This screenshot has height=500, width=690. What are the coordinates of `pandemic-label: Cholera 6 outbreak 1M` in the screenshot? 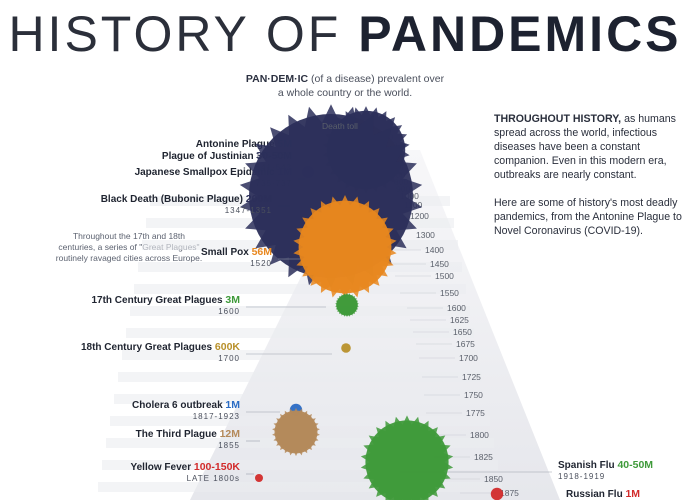 It's located at (186, 405).